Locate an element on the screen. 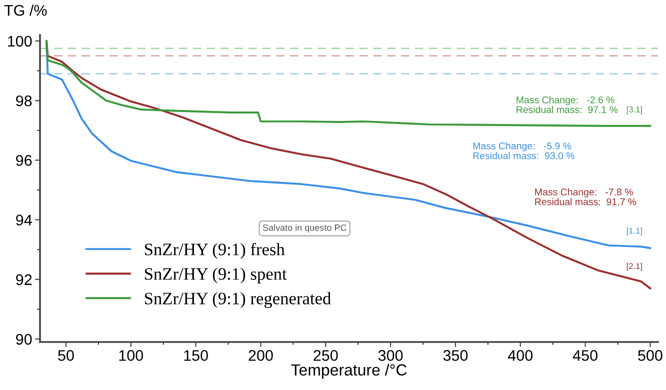 Image resolution: width=666 pixels, height=390 pixels. annotation: [1.1] is located at coordinates (634, 232).